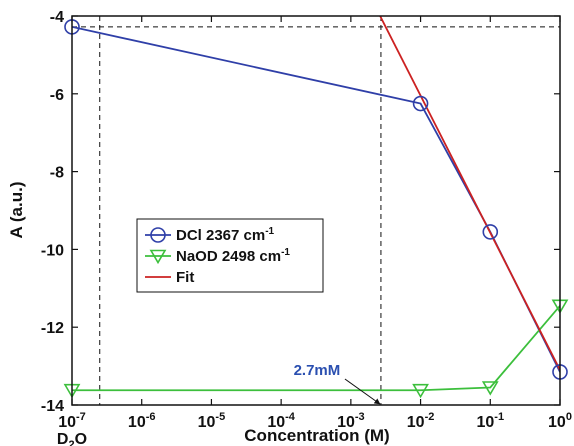 The image size is (574, 446). What do you see at coordinates (57, 173) in the screenshot?
I see `y-tick-label: -8` at bounding box center [57, 173].